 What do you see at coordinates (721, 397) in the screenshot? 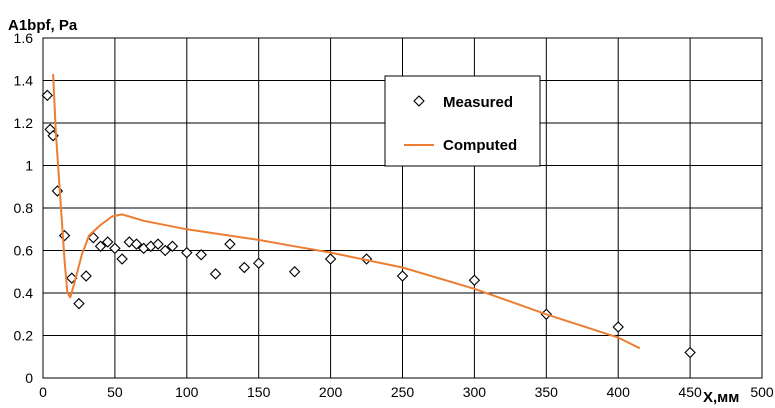
I see `x-axis-title: X,мм` at bounding box center [721, 397].